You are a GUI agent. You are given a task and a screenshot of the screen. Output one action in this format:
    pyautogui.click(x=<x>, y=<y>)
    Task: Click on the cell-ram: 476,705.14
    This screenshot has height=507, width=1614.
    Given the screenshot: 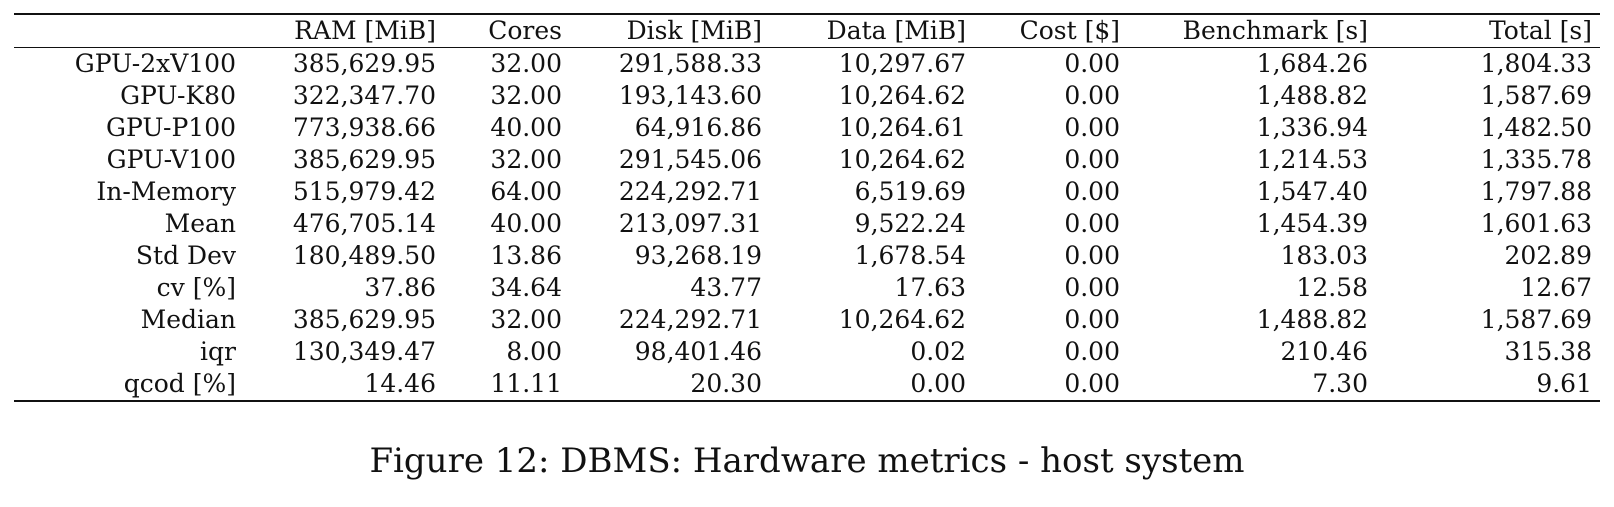 What is the action you would take?
    pyautogui.click(x=364, y=223)
    